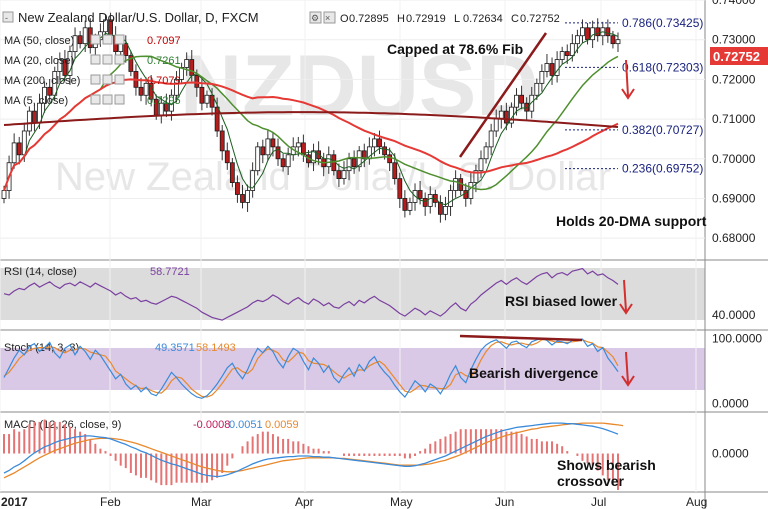  Describe the element at coordinates (401, 19) in the screenshot. I see `ohlc-label: H` at that location.